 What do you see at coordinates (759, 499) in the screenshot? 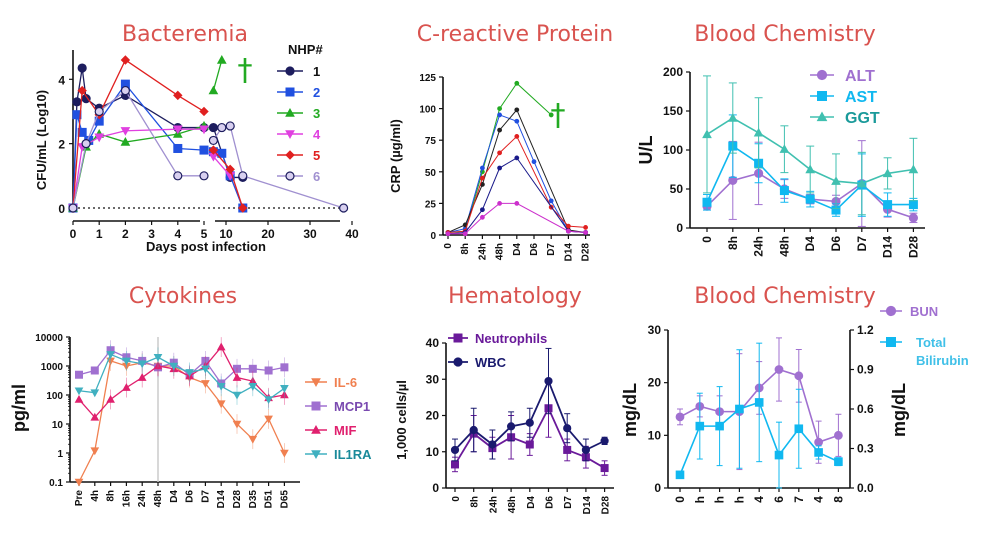
I see `x-tick-label: 4` at bounding box center [759, 499].